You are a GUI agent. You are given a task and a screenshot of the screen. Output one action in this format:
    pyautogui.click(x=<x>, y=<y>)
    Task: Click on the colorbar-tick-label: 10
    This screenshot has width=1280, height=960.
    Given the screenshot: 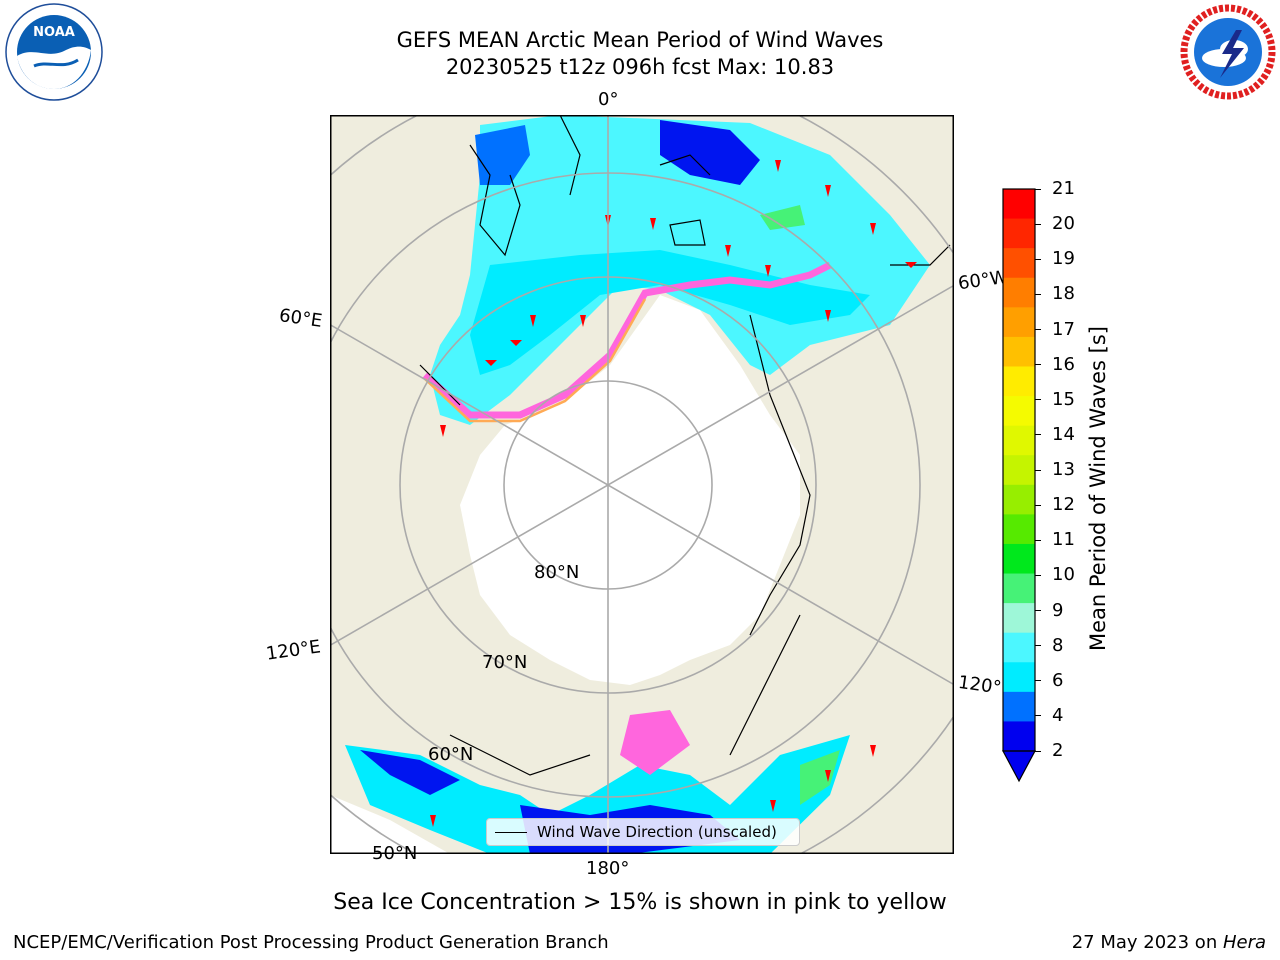 What is the action you would take?
    pyautogui.click(x=1063, y=575)
    